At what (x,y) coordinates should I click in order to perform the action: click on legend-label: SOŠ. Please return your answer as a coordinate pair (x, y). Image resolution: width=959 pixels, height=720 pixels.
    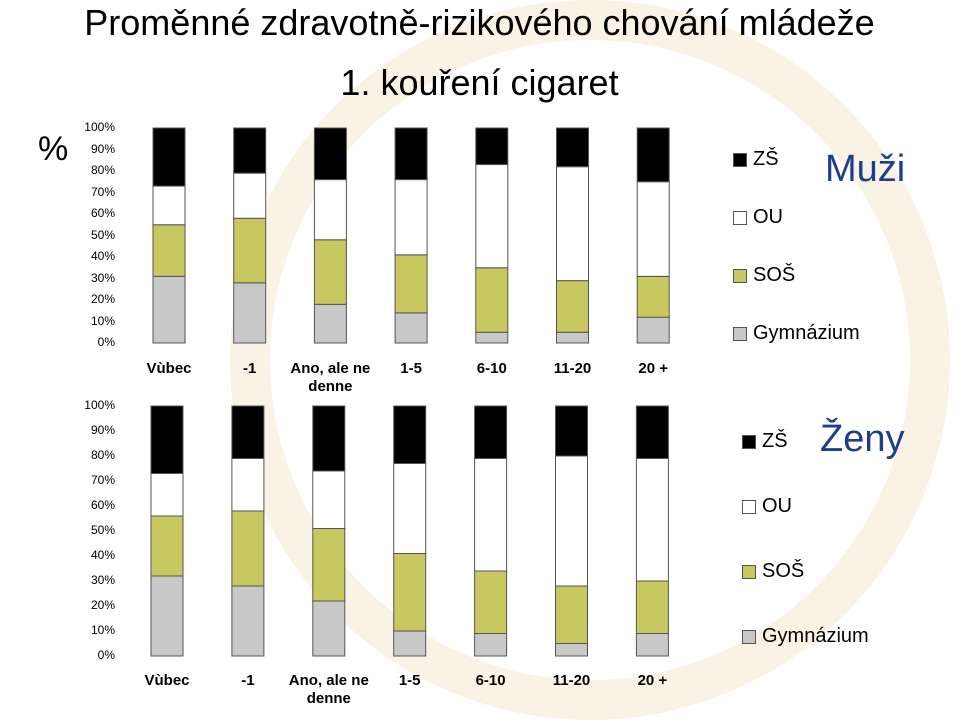
    Looking at the image, I should click on (783, 571).